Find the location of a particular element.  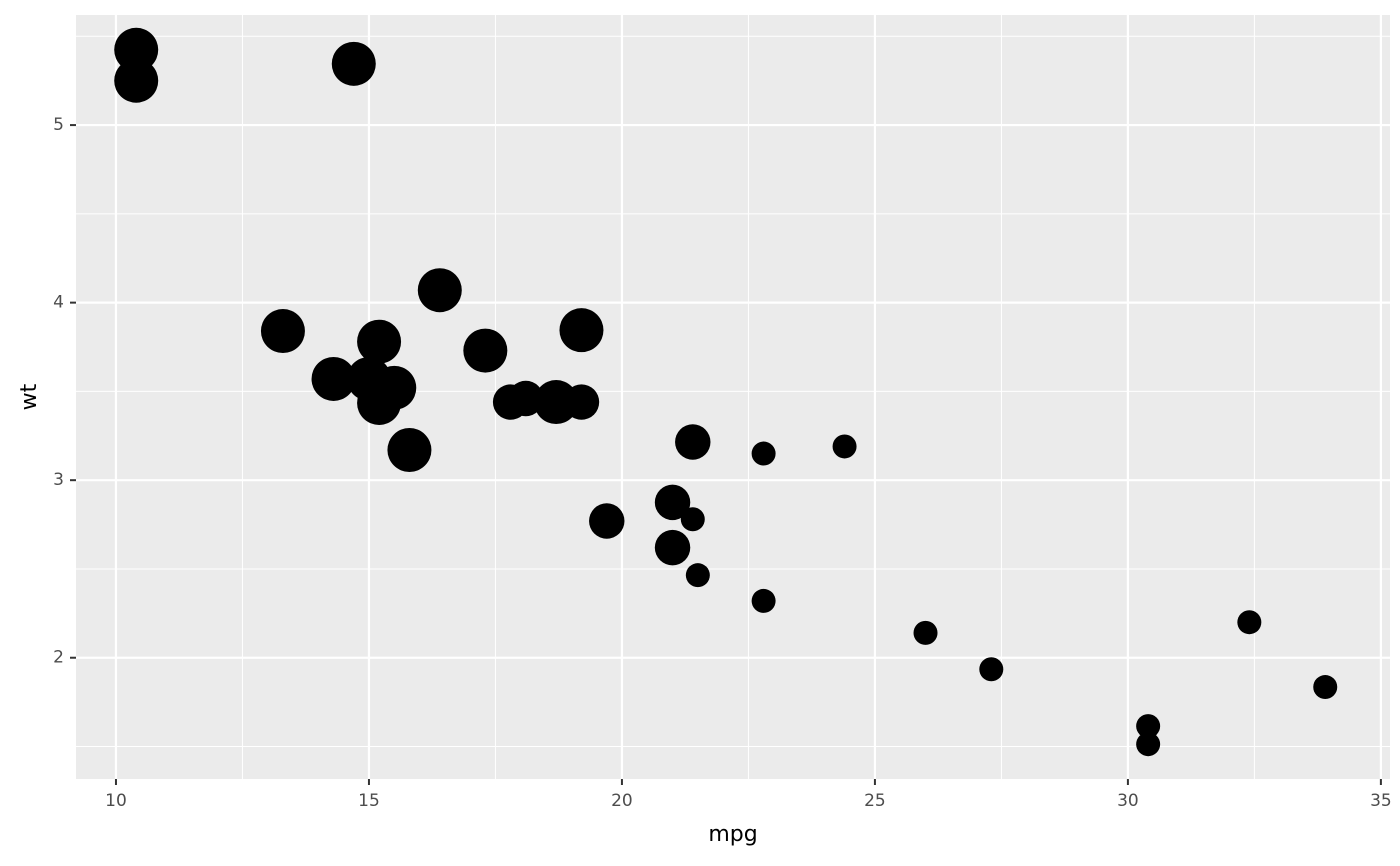

x-axis-title: mpg is located at coordinates (732, 834).